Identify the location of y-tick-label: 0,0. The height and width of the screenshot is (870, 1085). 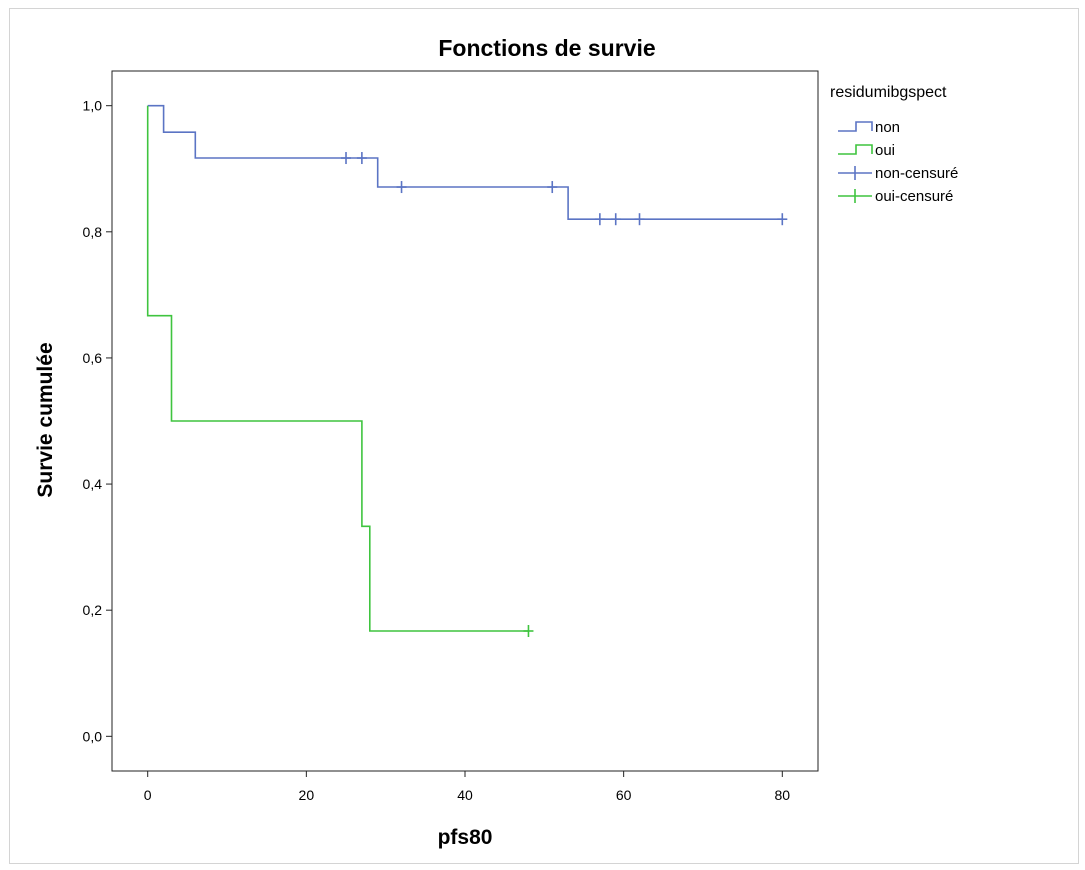
(93, 736).